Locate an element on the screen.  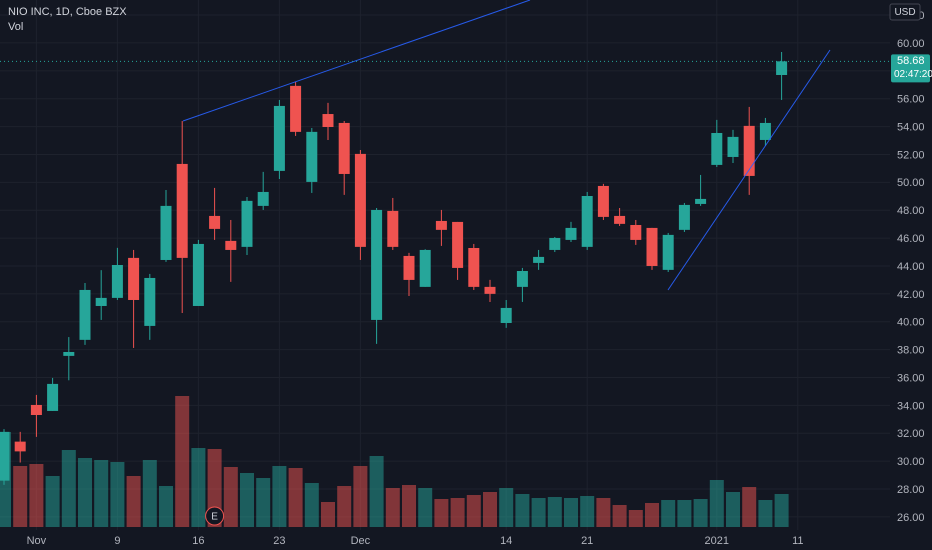
y-tick-label: 56.00 is located at coordinates (911, 100).